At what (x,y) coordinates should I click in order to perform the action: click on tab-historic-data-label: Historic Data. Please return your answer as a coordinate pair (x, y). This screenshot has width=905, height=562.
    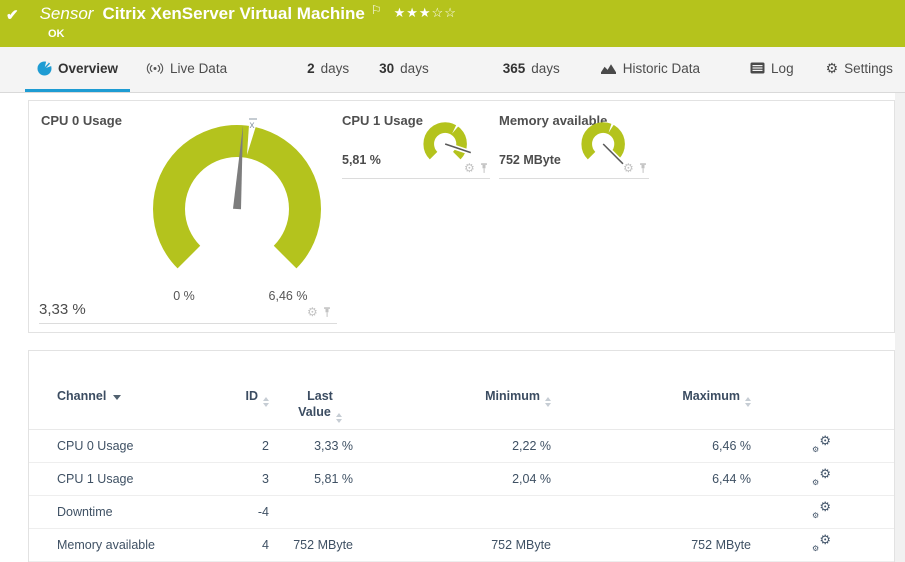
    Looking at the image, I should click on (661, 68).